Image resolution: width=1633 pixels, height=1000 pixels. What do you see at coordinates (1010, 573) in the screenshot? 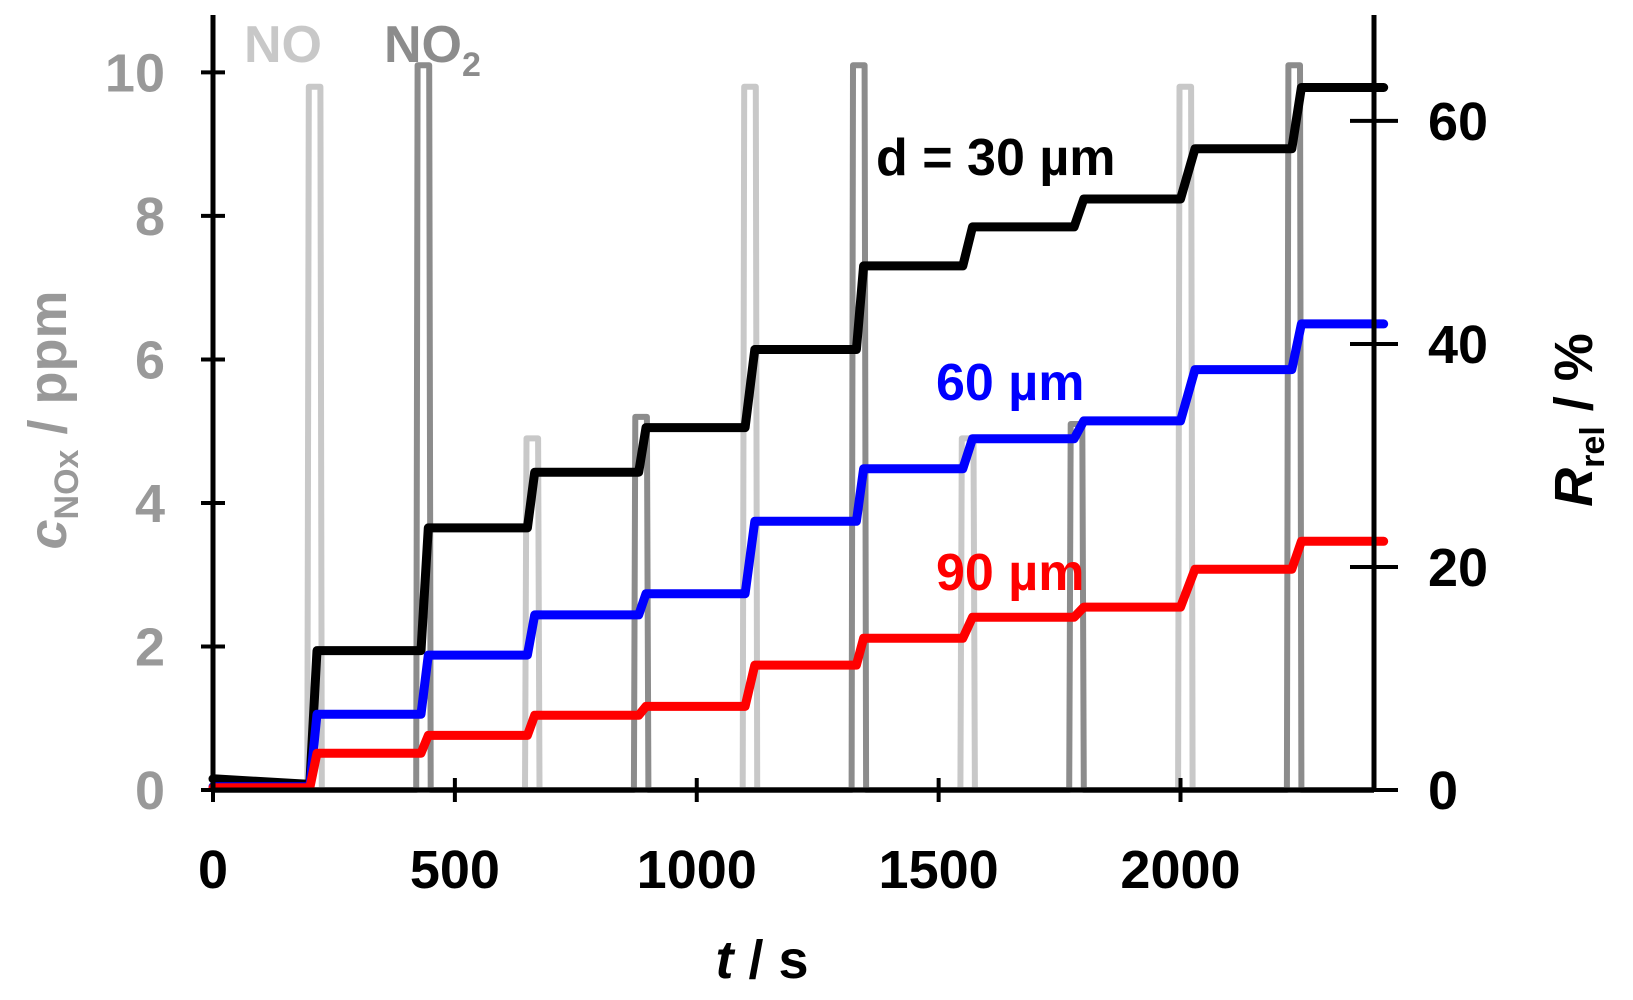
I see `label-90um: 90 µm` at bounding box center [1010, 573].